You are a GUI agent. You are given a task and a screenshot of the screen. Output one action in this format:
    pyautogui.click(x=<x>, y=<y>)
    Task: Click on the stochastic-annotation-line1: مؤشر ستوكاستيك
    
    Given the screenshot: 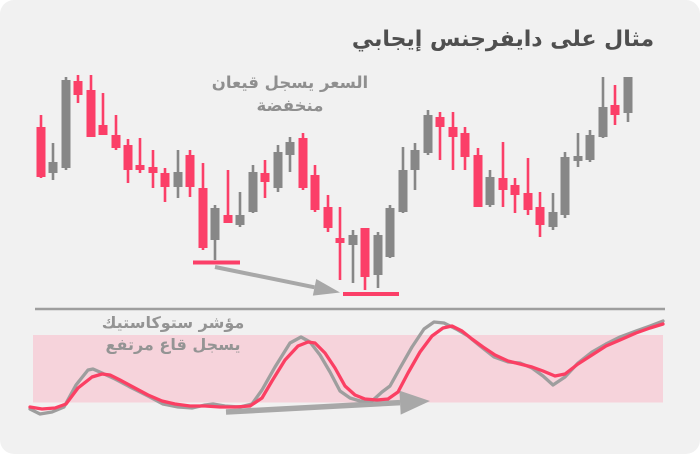 What is the action you would take?
    pyautogui.click(x=173, y=322)
    